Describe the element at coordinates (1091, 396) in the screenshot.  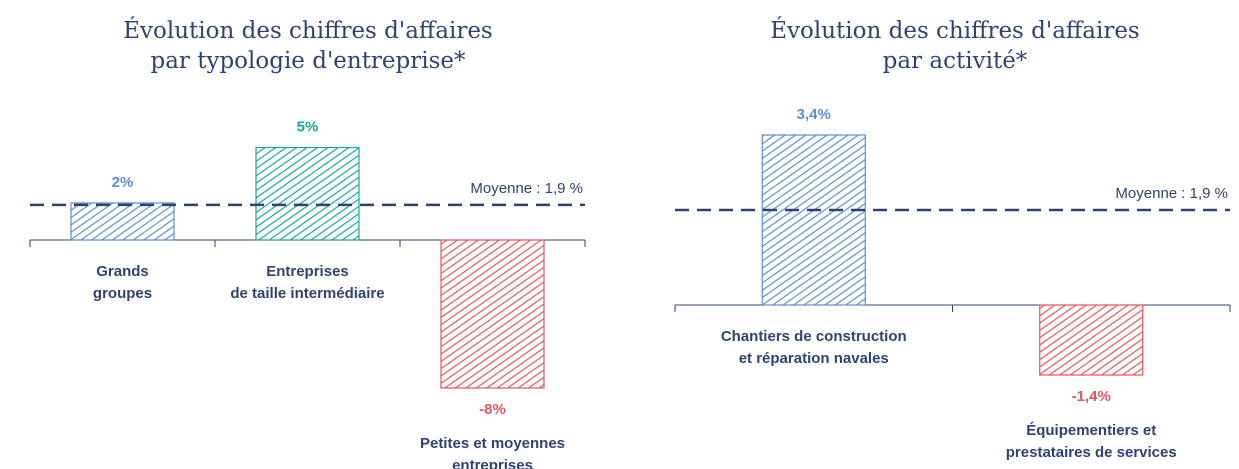
I see `value-label: -1,4%` at that location.